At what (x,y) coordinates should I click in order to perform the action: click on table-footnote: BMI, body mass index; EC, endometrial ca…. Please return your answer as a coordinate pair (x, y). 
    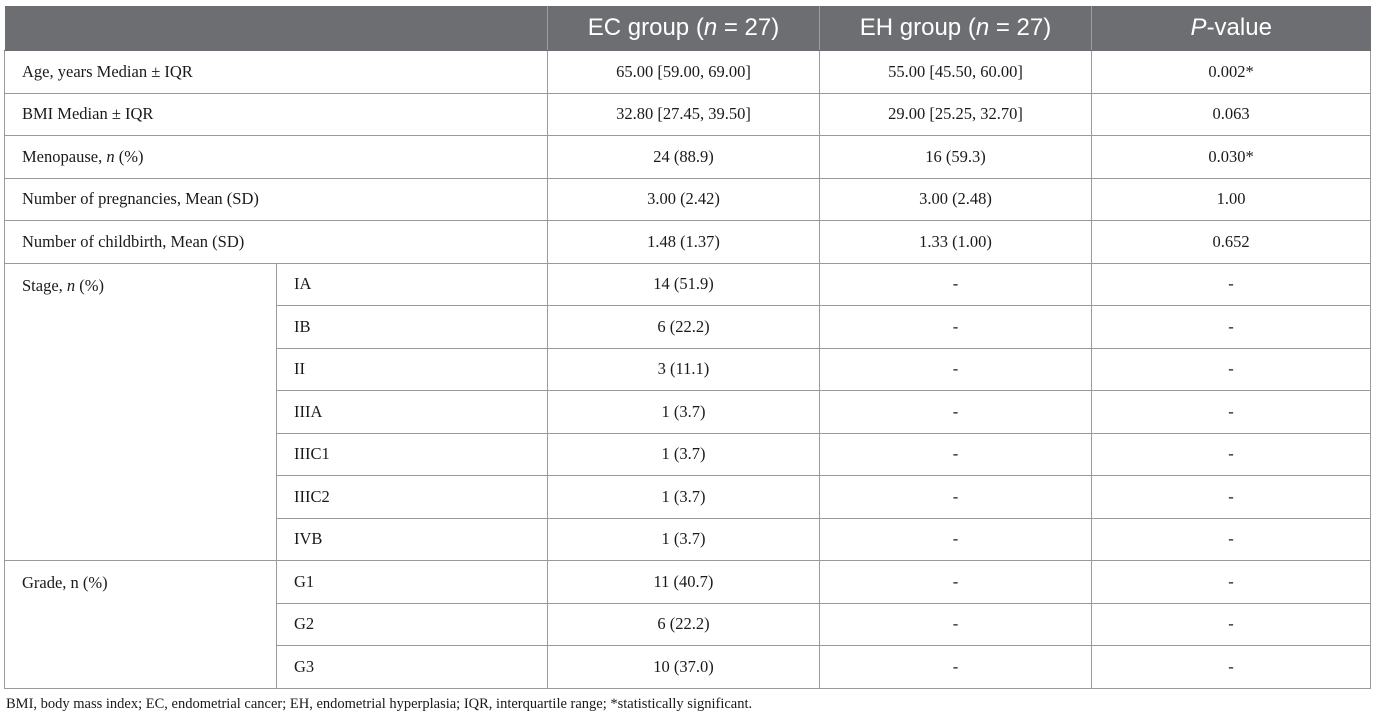
    Looking at the image, I should click on (379, 704).